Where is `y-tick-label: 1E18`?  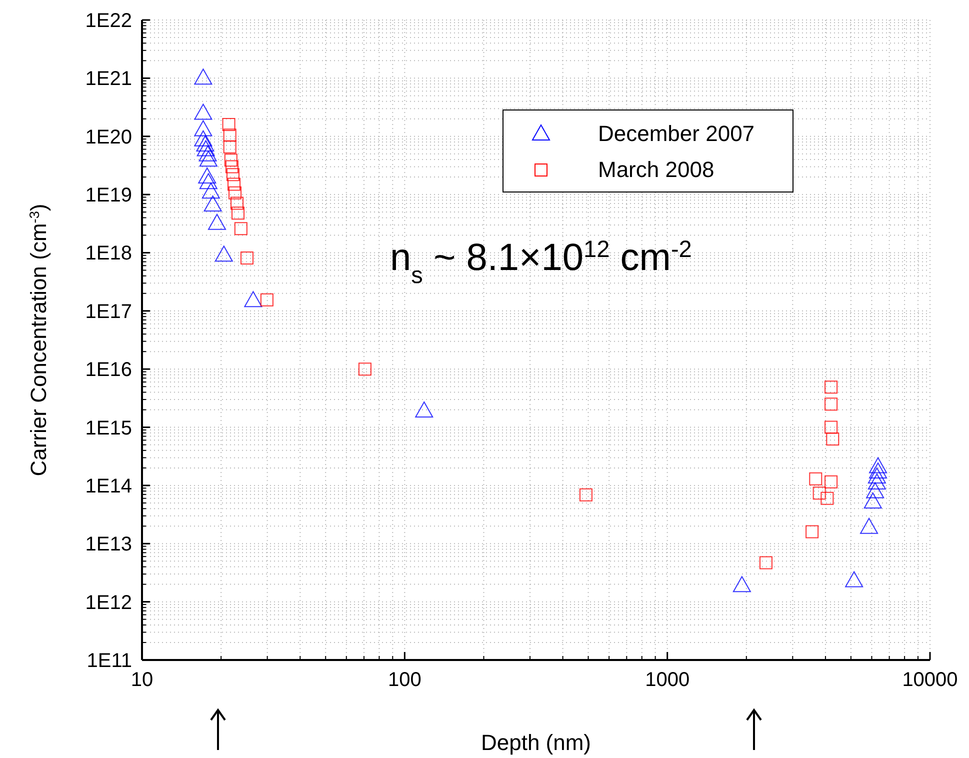 y-tick-label: 1E18 is located at coordinates (108, 253).